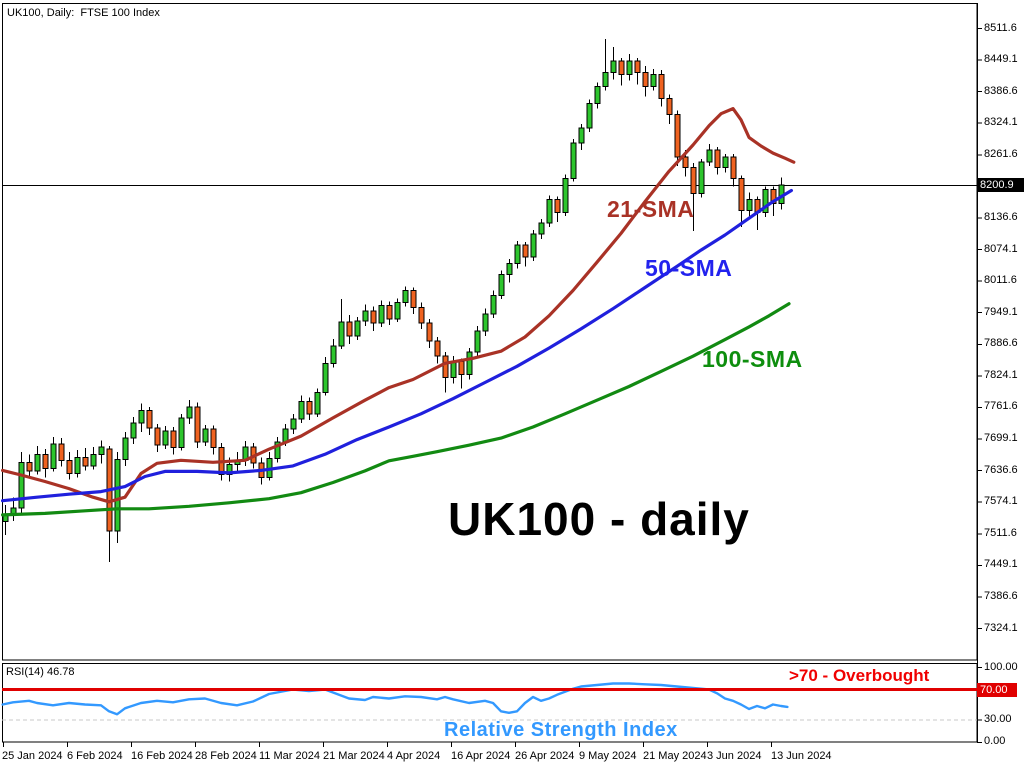  I want to click on date-tick-label: 16 Apr 2024, so click(481, 756).